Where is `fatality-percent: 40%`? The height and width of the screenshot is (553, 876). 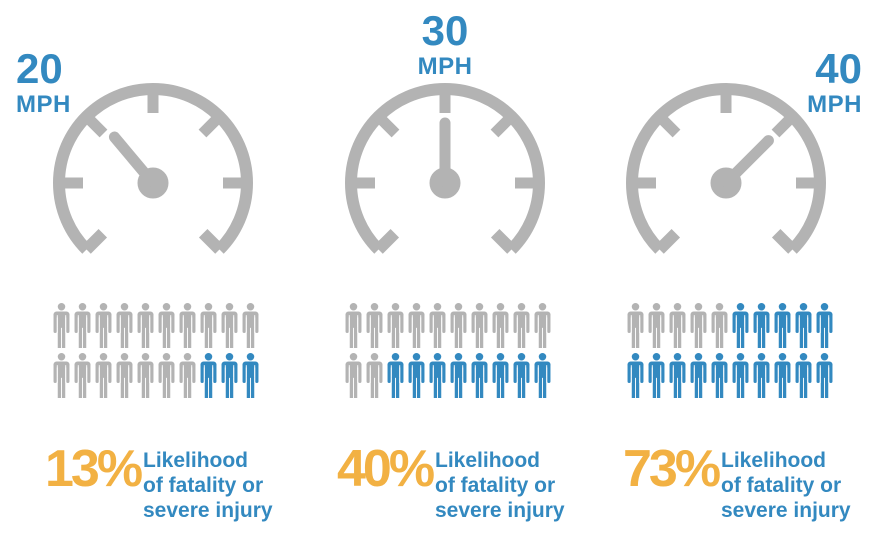 fatality-percent: 40% is located at coordinates (386, 469).